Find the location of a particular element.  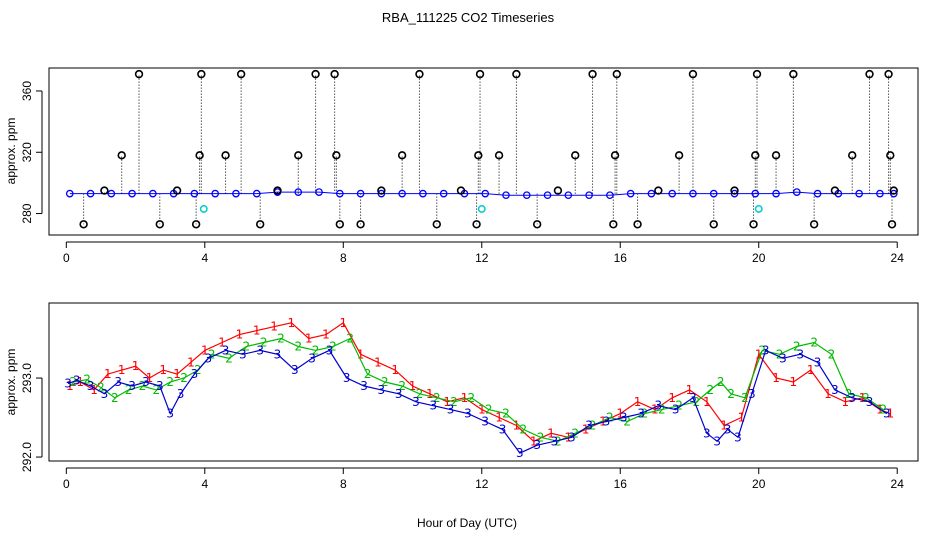

y-axis-label: approx. ppm is located at coordinates (11, 151).